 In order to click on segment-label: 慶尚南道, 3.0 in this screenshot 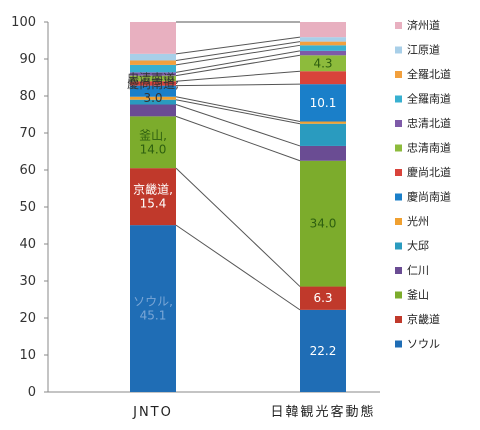, I will do `click(153, 90)`.